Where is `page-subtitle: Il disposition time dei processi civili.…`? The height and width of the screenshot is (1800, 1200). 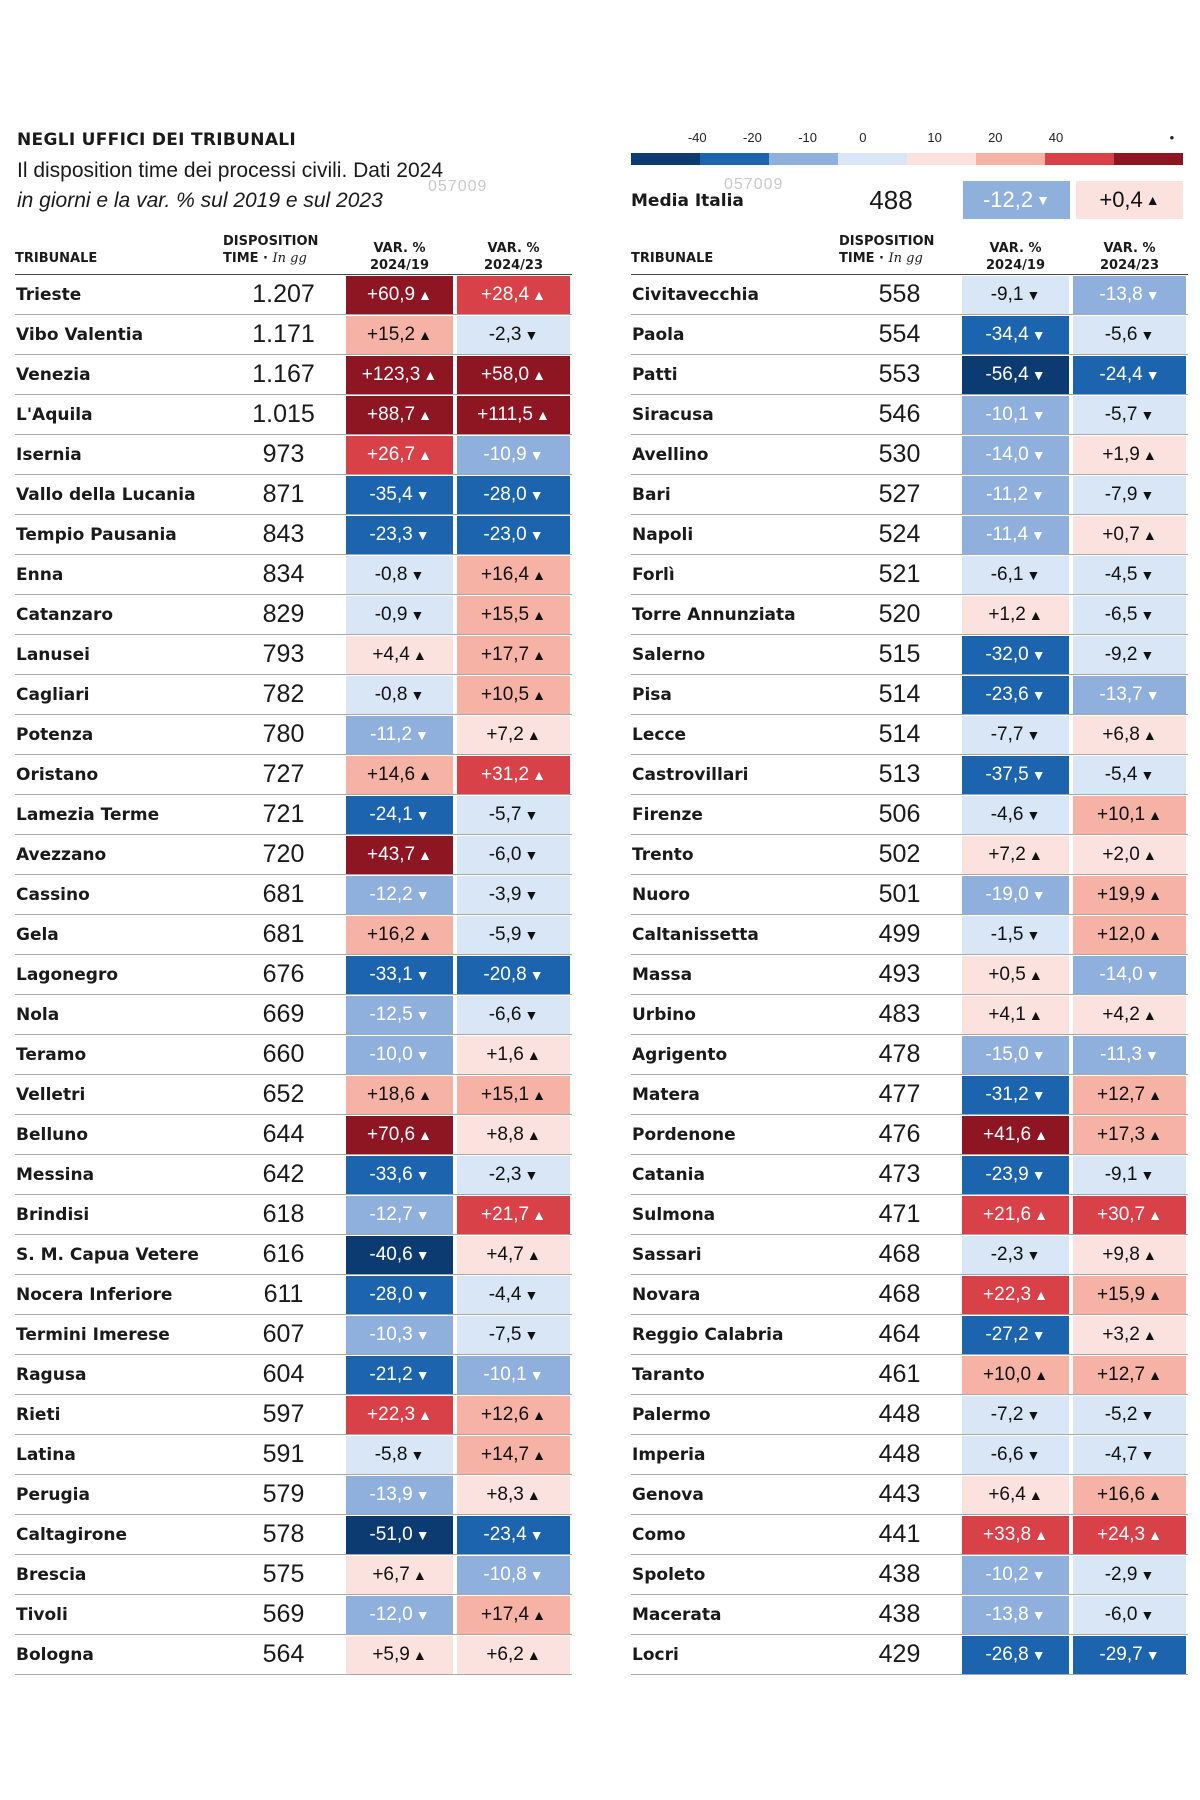 page-subtitle: Il disposition time dei processi civili.… is located at coordinates (277, 186).